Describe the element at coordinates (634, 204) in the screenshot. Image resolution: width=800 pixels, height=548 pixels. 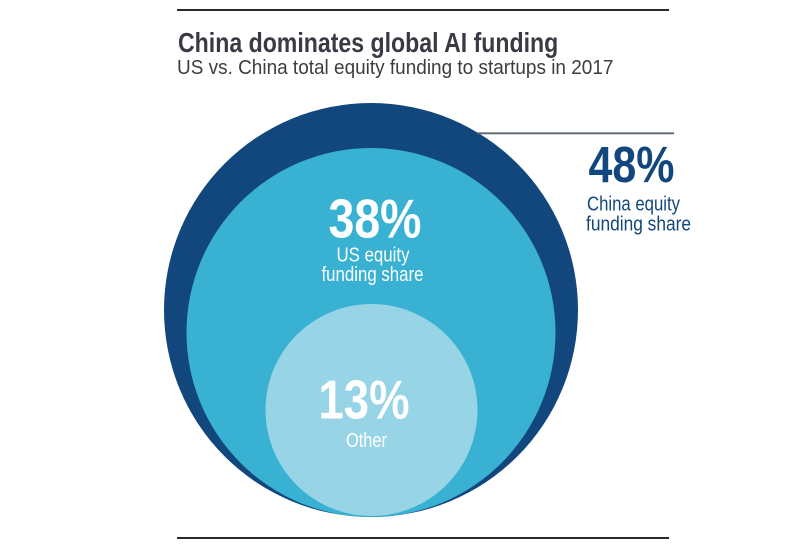
I see `svg-text: China equity` at that location.